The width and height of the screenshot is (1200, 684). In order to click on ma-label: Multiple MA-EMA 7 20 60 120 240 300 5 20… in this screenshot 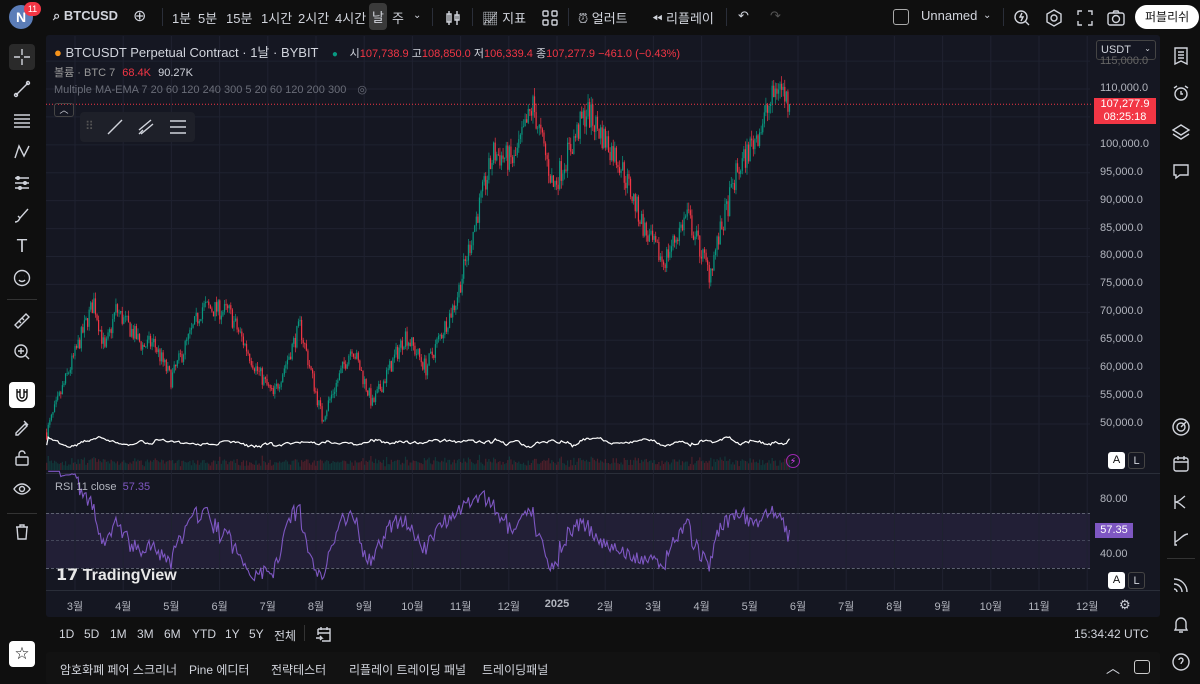, I will do `click(200, 90)`.